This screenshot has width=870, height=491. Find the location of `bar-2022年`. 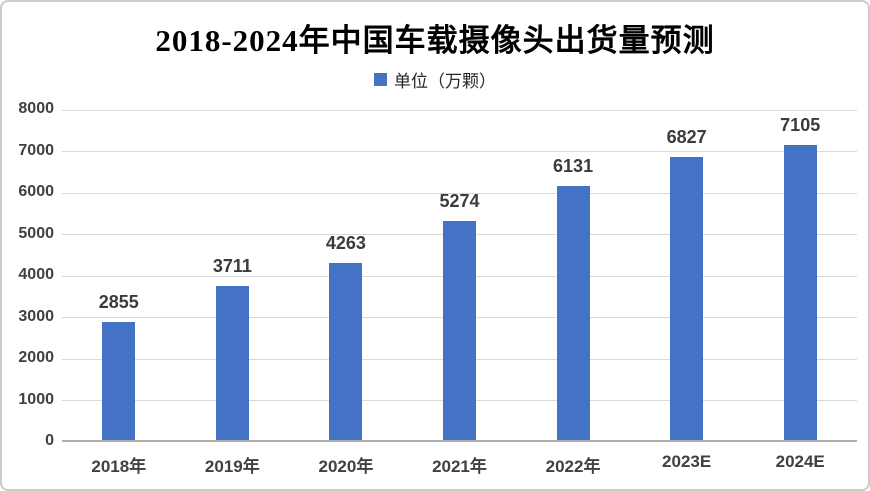

bar-2022年 is located at coordinates (573, 313).